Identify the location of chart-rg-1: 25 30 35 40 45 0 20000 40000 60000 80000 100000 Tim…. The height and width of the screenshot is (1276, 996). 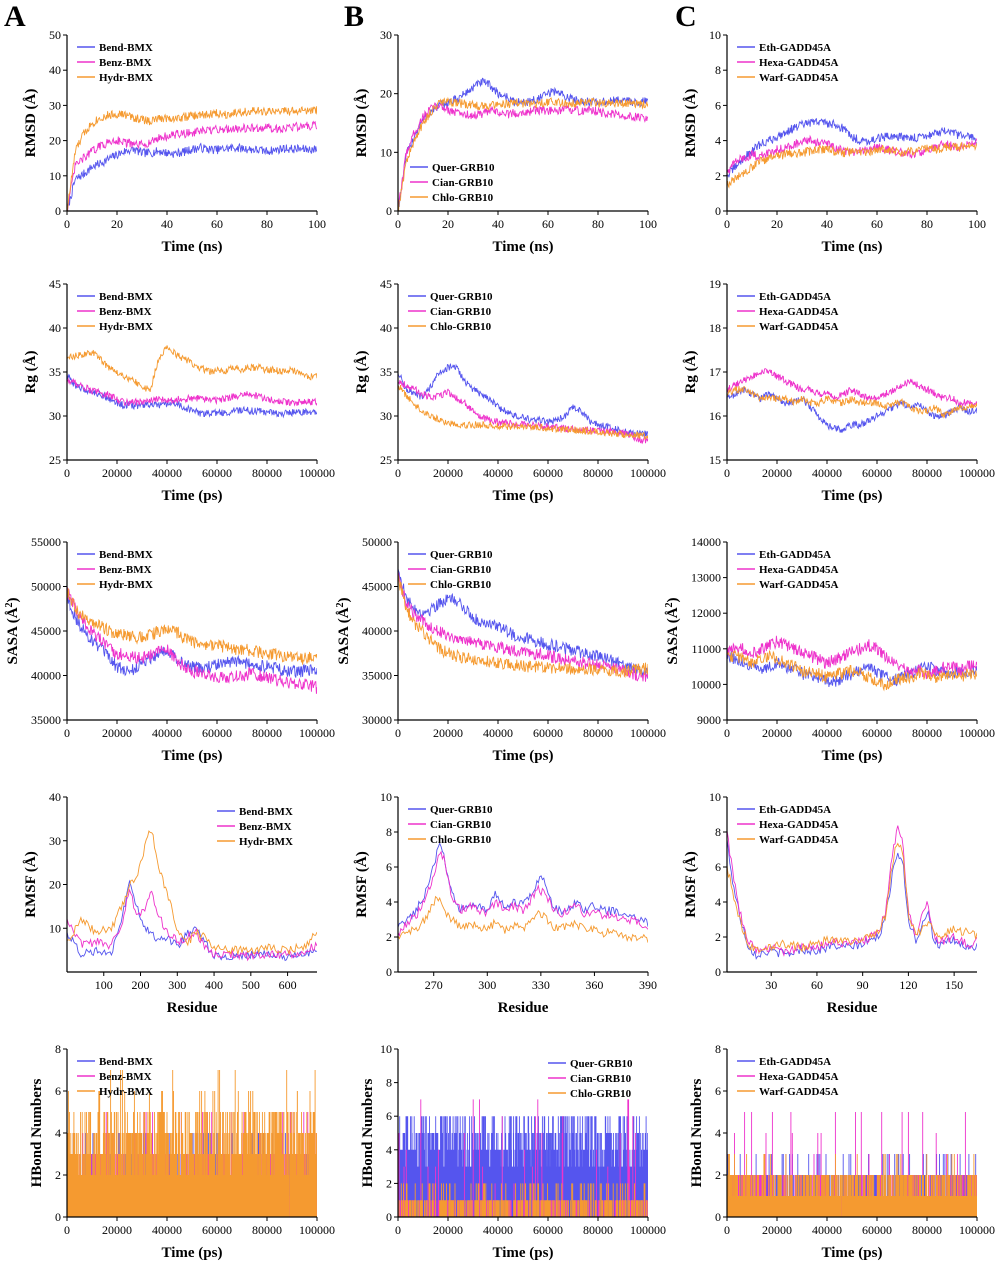
(510, 390).